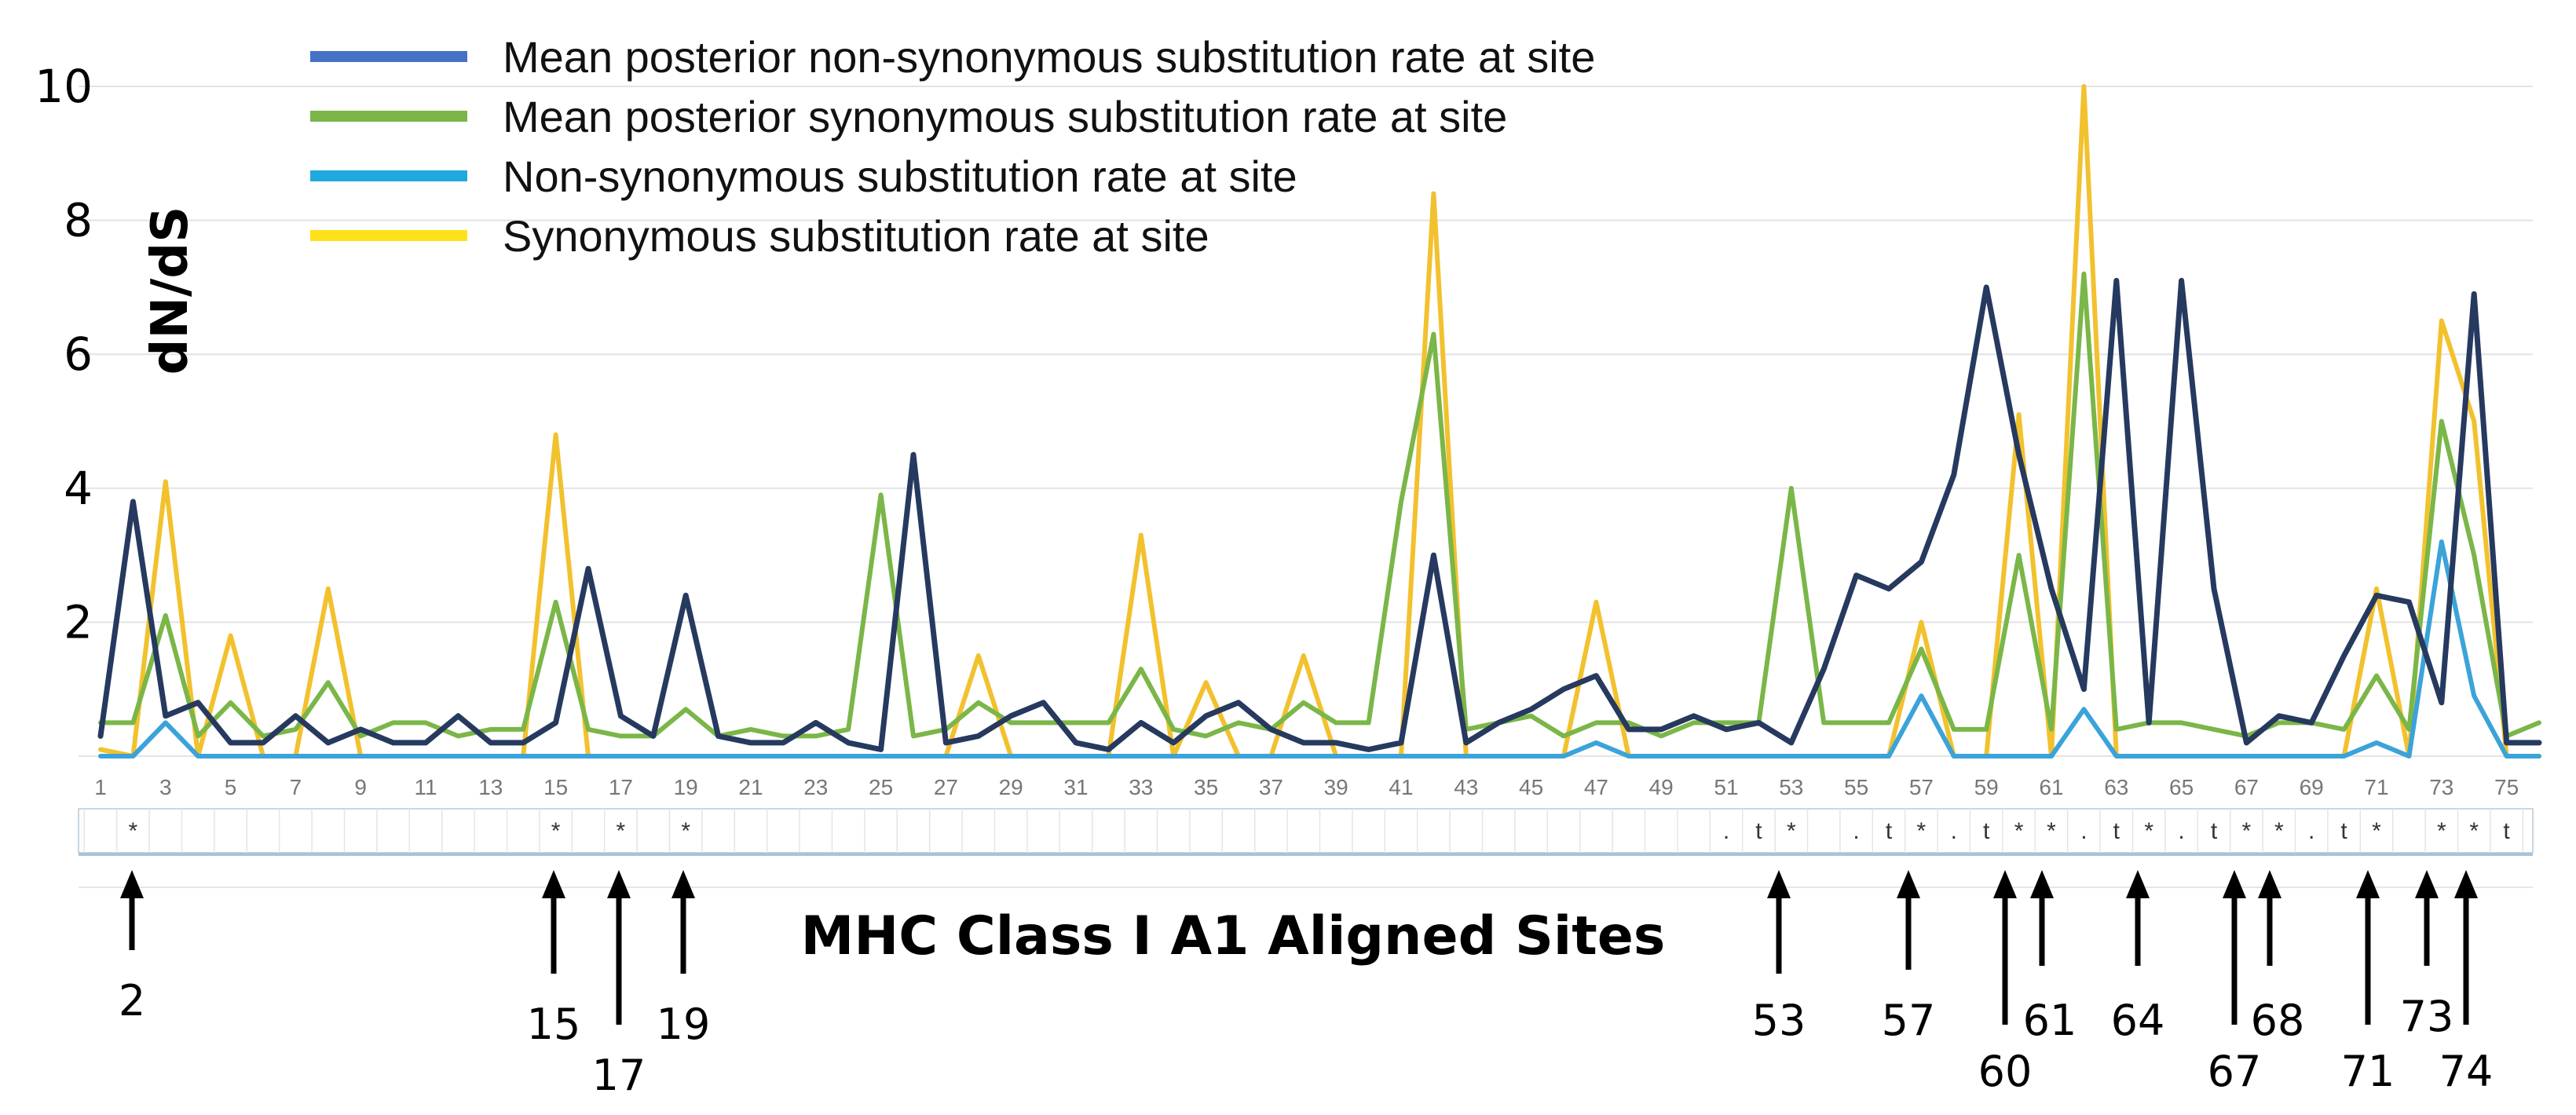 This screenshot has height=1115, width=2576. Describe the element at coordinates (1306, 848) in the screenshot. I see `site-marker-band: * * * *. t *. t *. t * *. t *. t * *. t * * * t` at that location.